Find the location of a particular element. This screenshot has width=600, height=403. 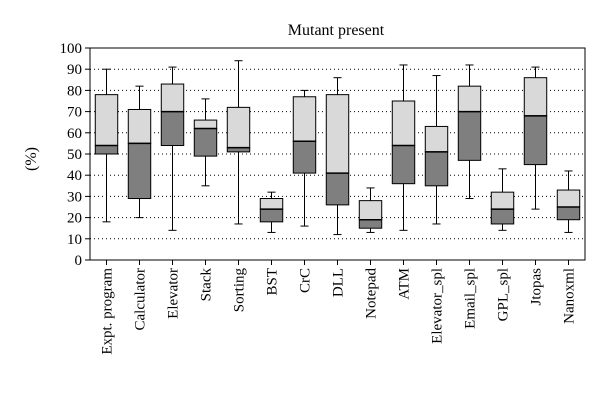

x-category-label: Stack is located at coordinates (207, 285).